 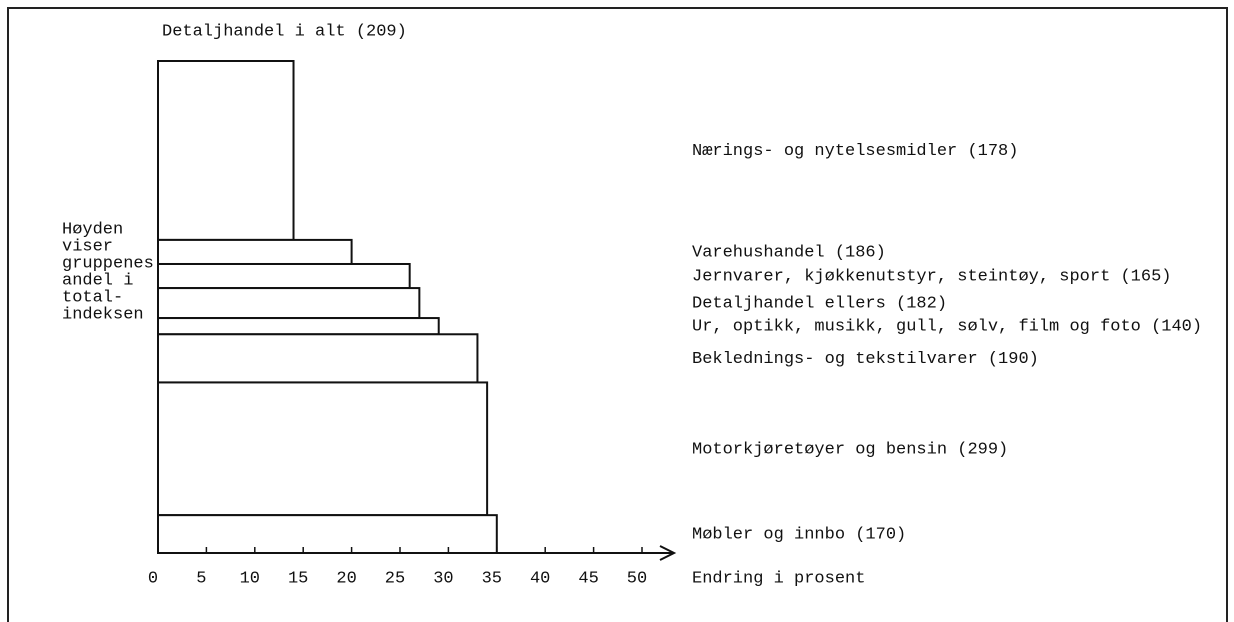 What do you see at coordinates (492, 578) in the screenshot?
I see `x-tick-label: 35` at bounding box center [492, 578].